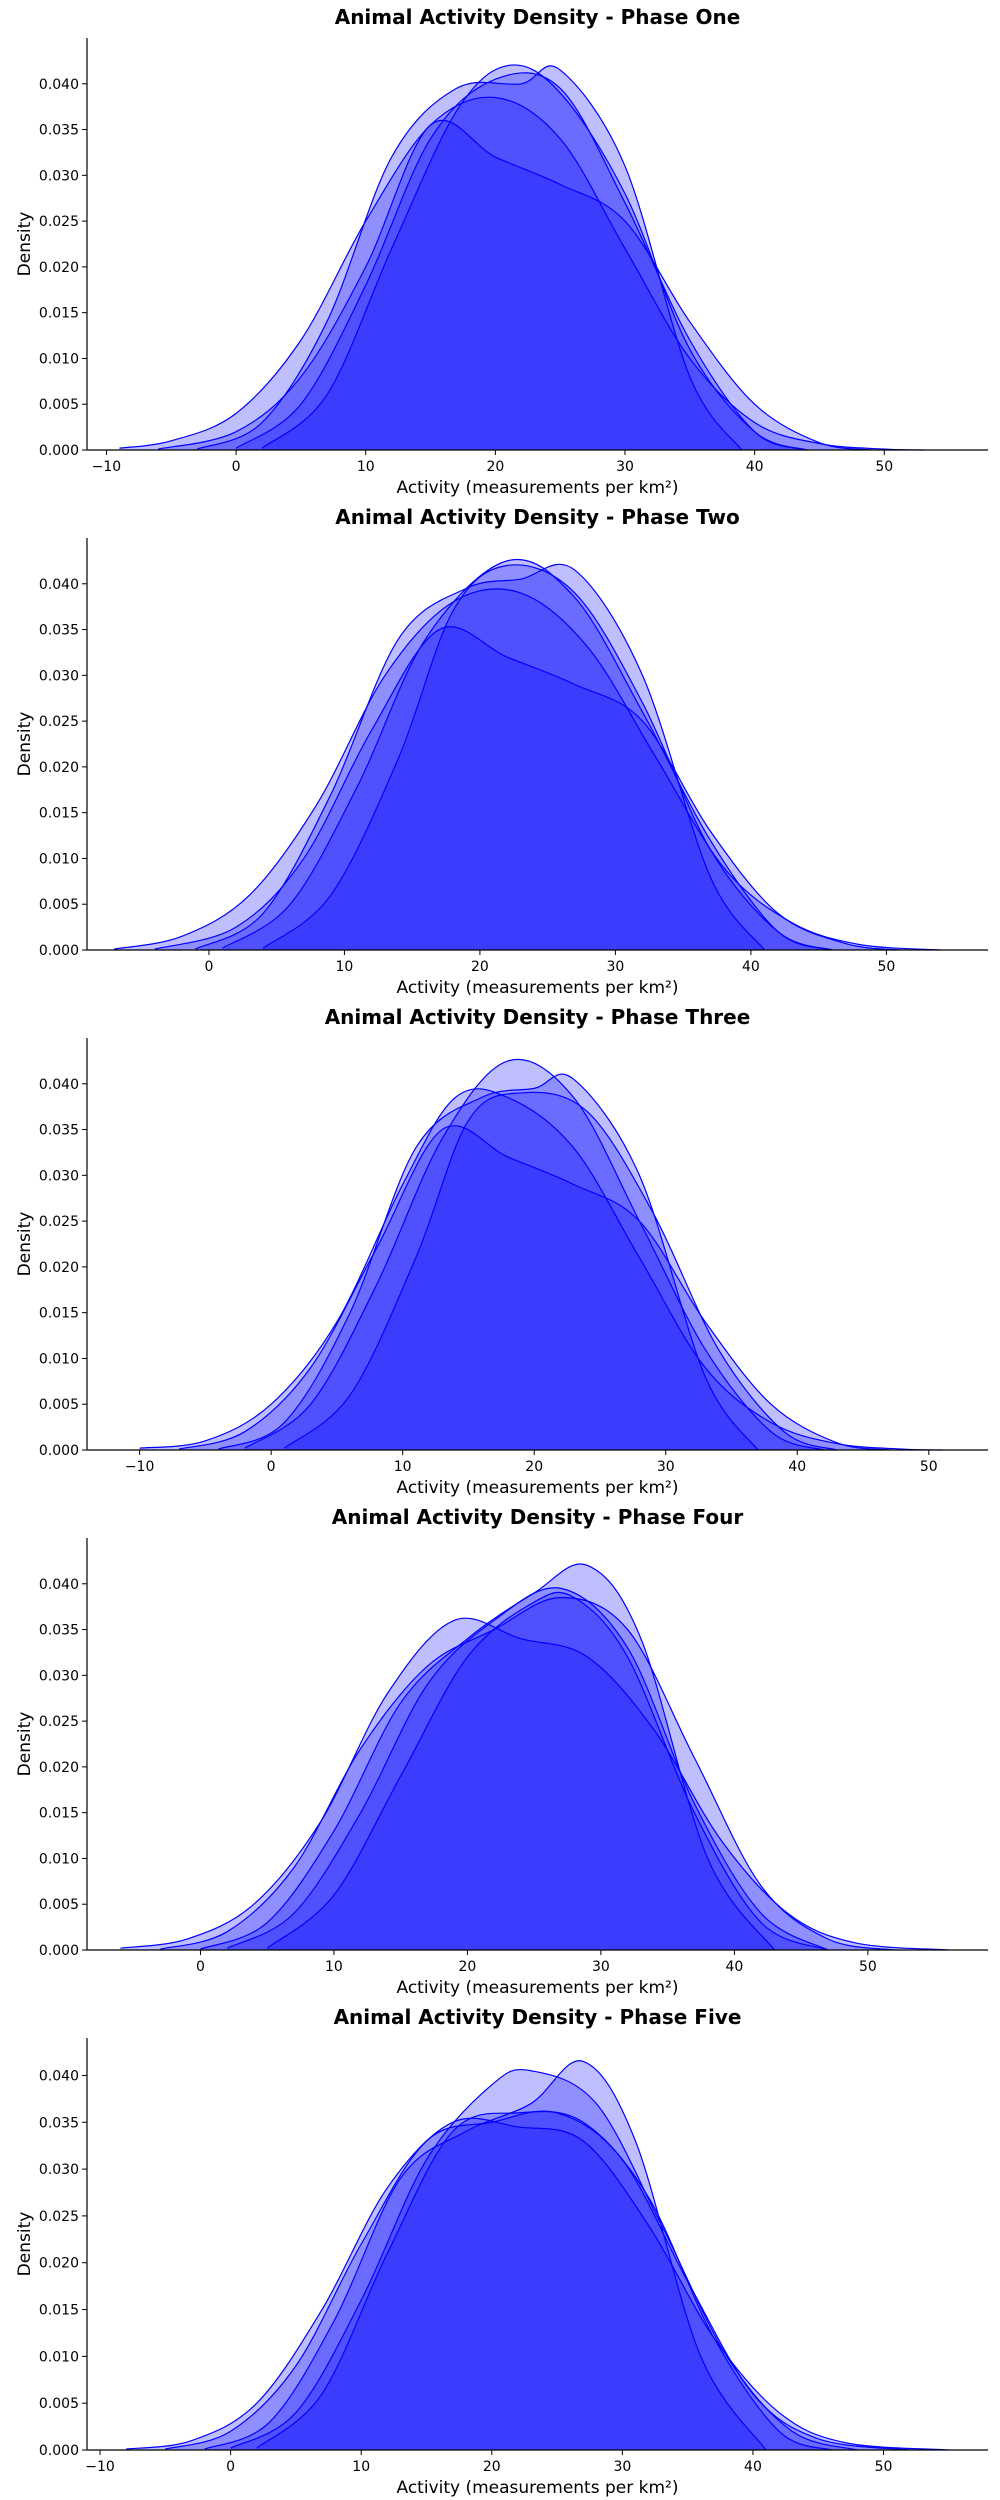  What do you see at coordinates (538, 17) in the screenshot?
I see `chart-title: Animal Activity Density - Phase One` at bounding box center [538, 17].